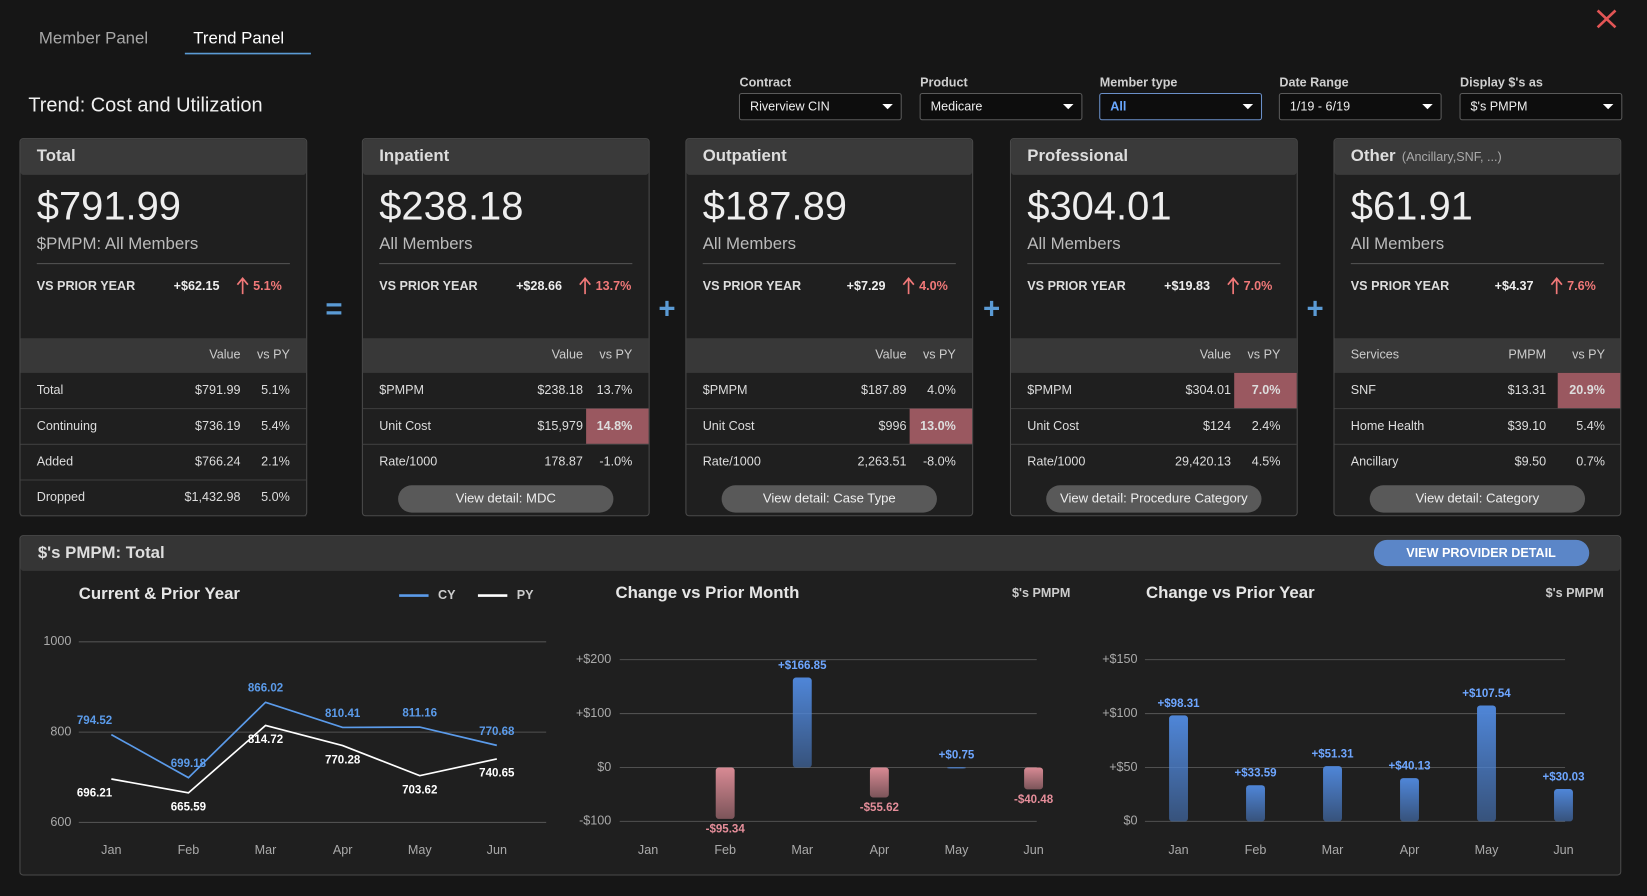 Image resolution: width=1647 pixels, height=896 pixels. Describe the element at coordinates (145, 105) in the screenshot. I see `page-title: Trend: Cost and Utilization` at that location.